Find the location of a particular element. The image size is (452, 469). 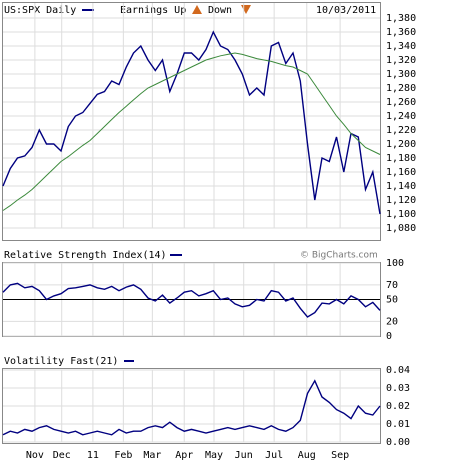

vol-title: Volatility Fast(21) is located at coordinates (61, 361).